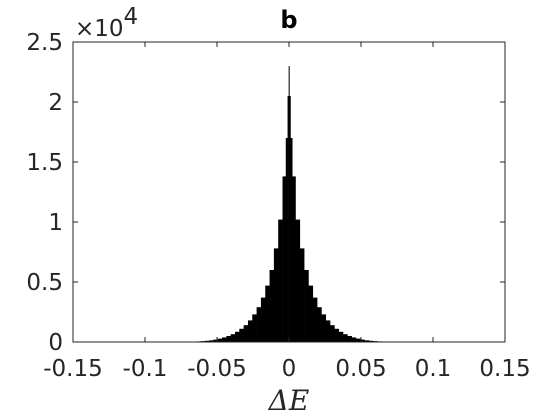  I want to click on x-tick-label: -0.1, so click(145, 369).